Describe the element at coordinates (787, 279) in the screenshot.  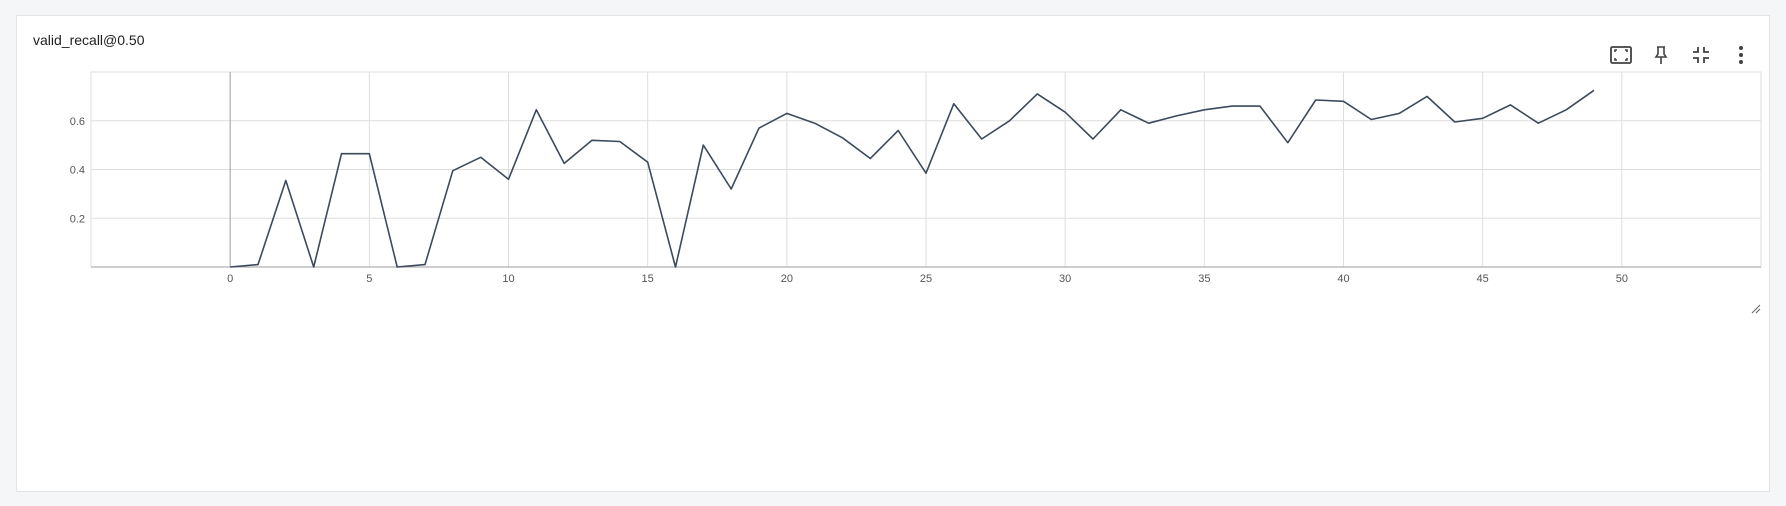
I see `x-tick-label: 20` at that location.